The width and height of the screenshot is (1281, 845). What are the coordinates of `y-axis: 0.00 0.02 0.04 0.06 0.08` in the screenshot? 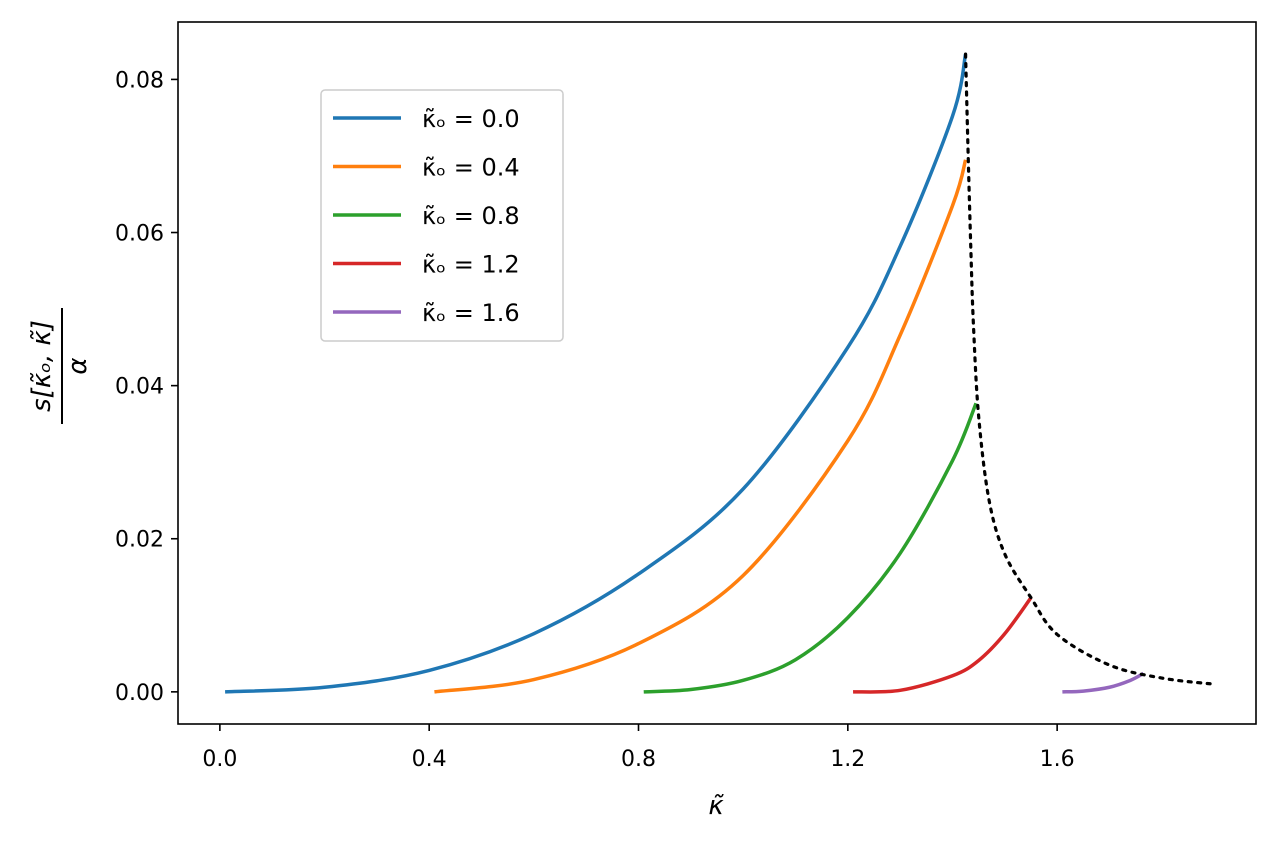 It's located at (146, 387).